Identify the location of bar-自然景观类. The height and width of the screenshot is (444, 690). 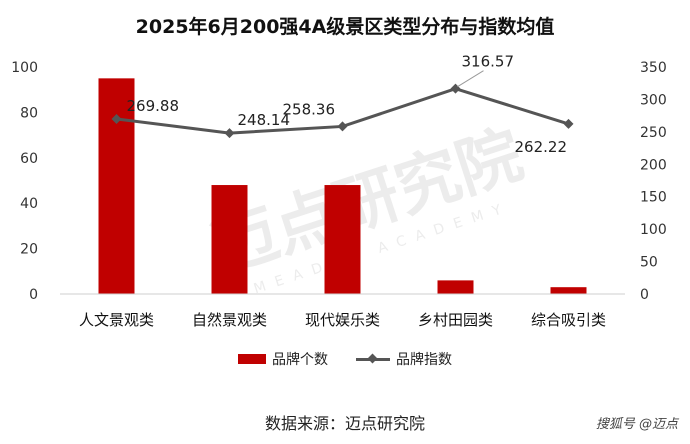
(229, 239).